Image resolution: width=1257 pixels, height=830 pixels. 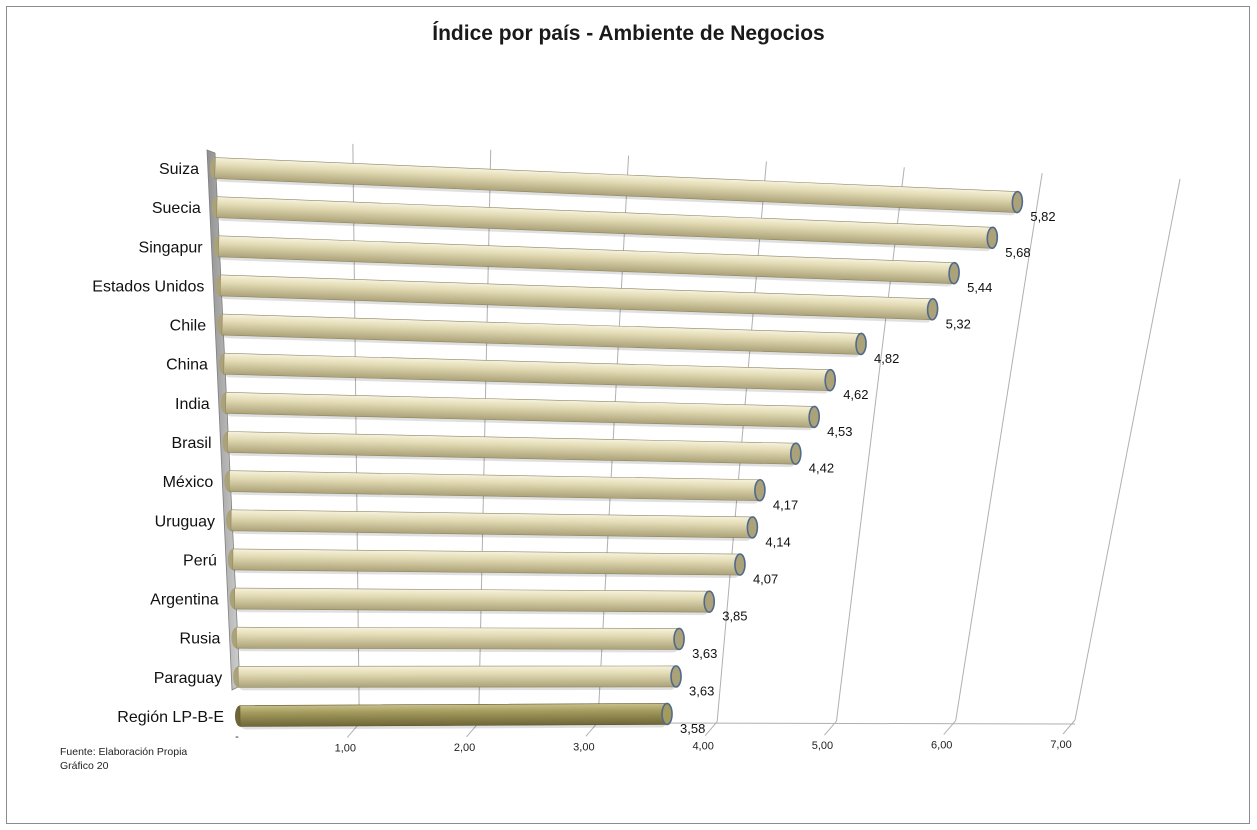 What do you see at coordinates (345, 748) in the screenshot?
I see `x-tick-label: 1,00` at bounding box center [345, 748].